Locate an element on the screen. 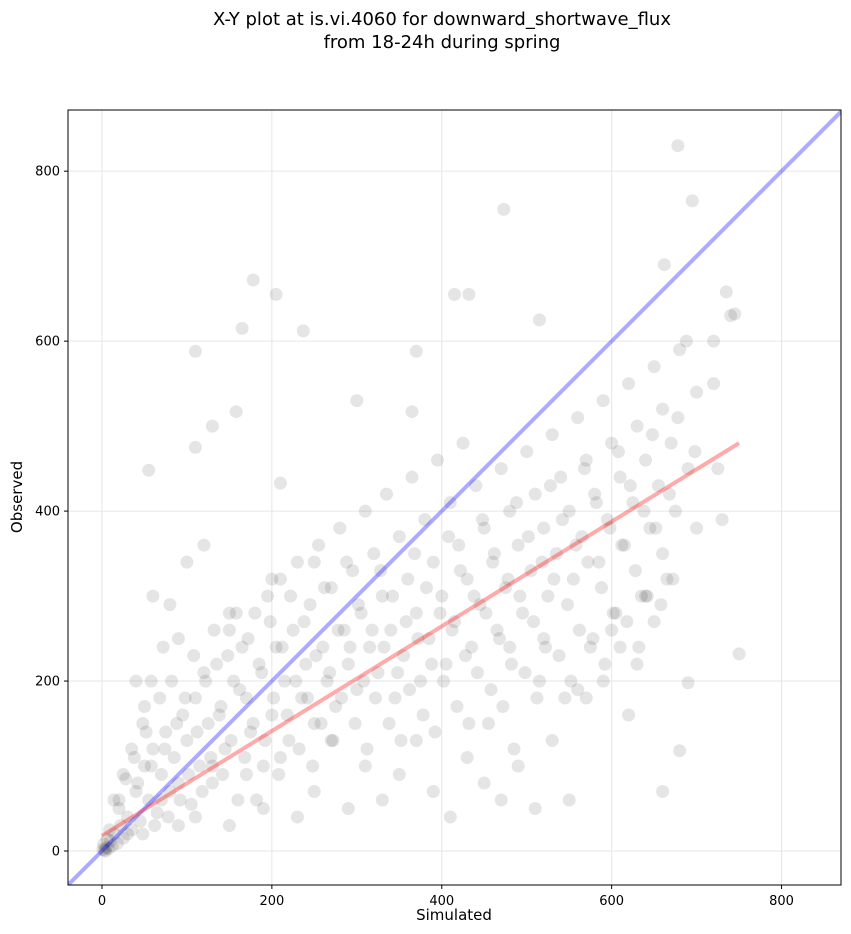 This screenshot has width=851, height=934. y-axis-label: Observed is located at coordinates (17, 497).